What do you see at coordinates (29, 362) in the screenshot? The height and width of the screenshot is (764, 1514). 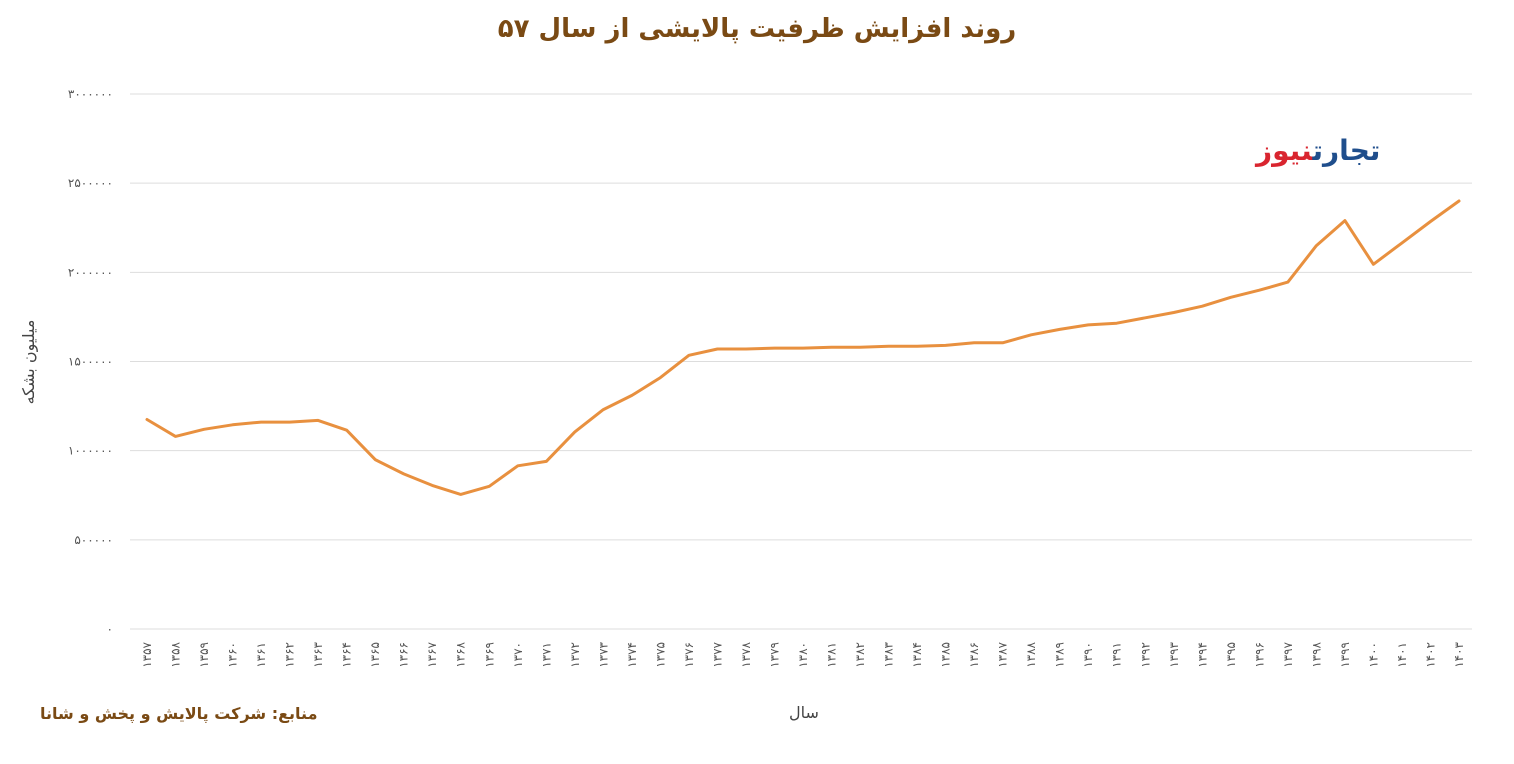 I see `y-axis-label: میلیون بشکه` at bounding box center [29, 362].